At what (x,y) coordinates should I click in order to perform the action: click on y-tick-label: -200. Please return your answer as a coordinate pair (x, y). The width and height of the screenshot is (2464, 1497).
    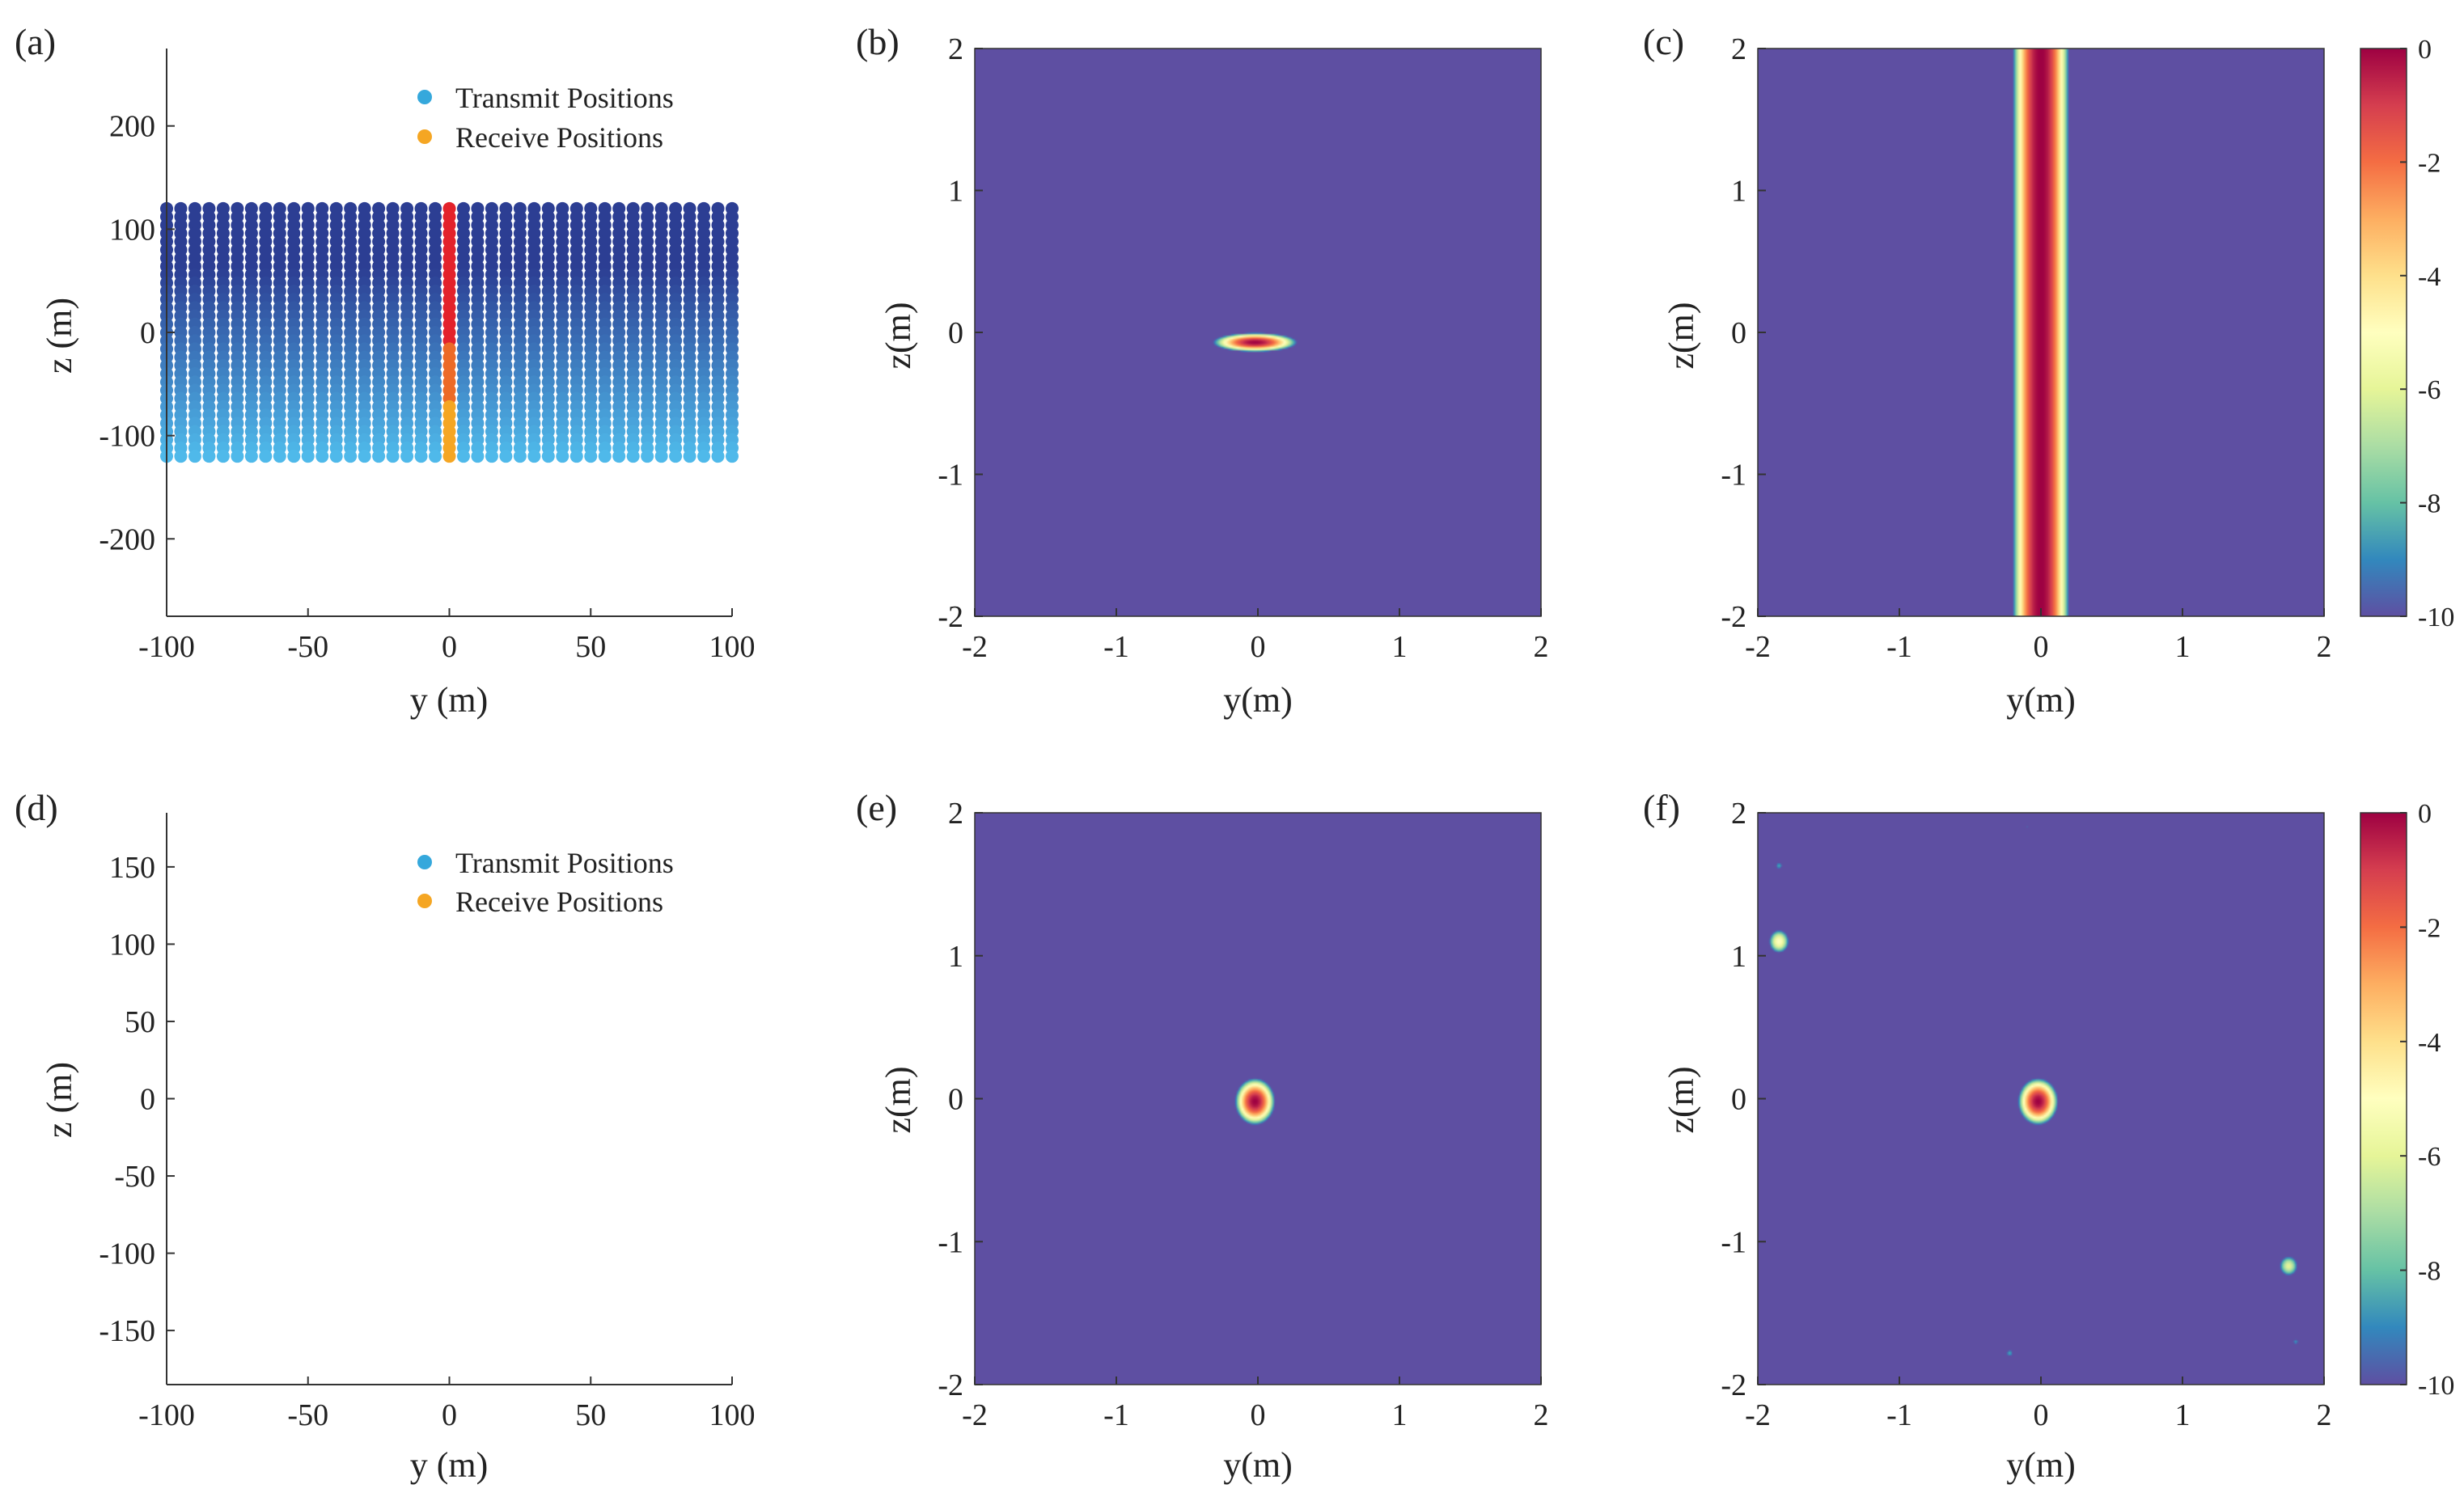
    Looking at the image, I should click on (127, 539).